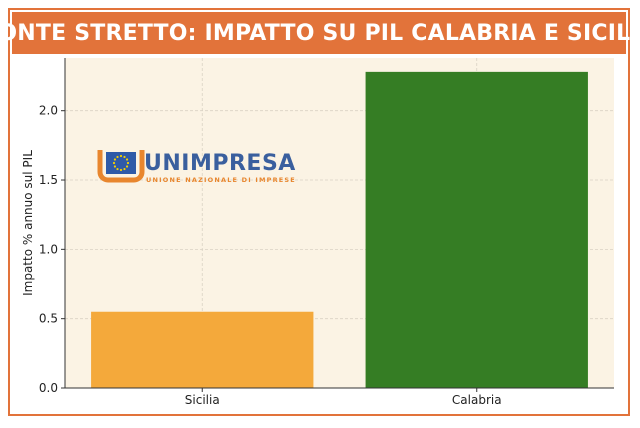 The width and height of the screenshot is (640, 428). Describe the element at coordinates (48, 111) in the screenshot. I see `y-tick-label: 2.0` at that location.